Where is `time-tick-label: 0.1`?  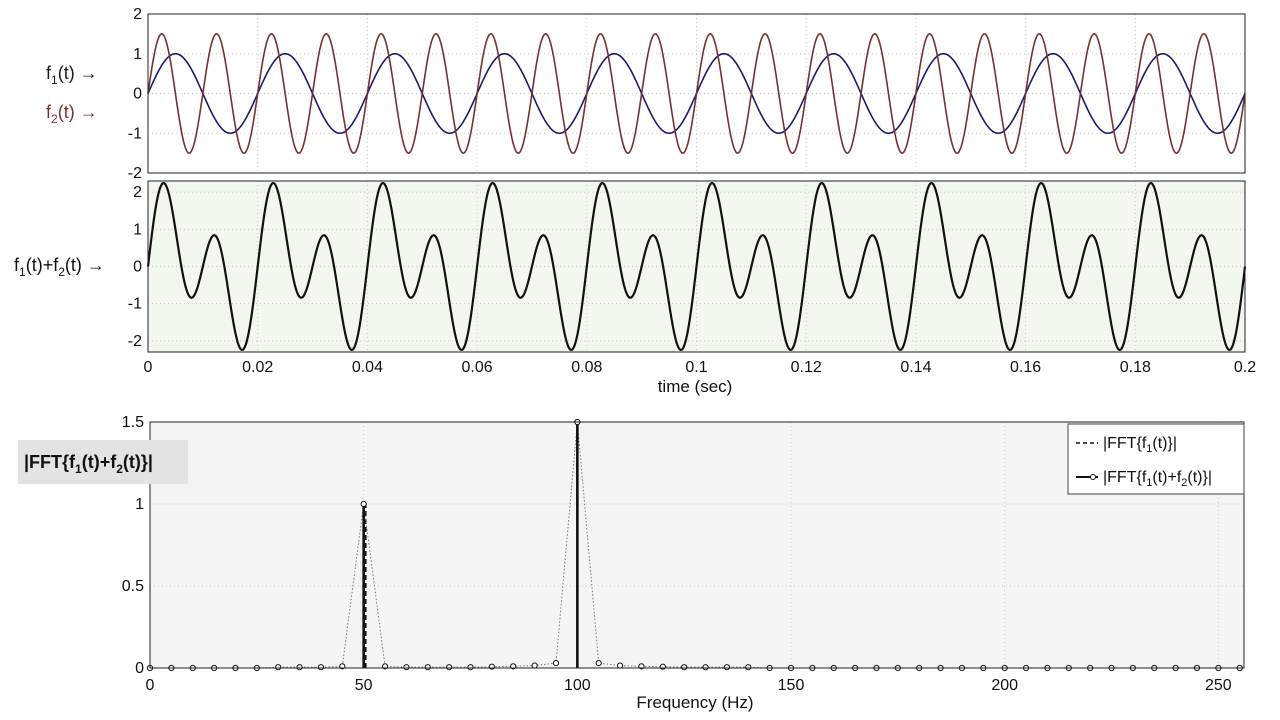
time-tick-label: 0.1 is located at coordinates (696, 367).